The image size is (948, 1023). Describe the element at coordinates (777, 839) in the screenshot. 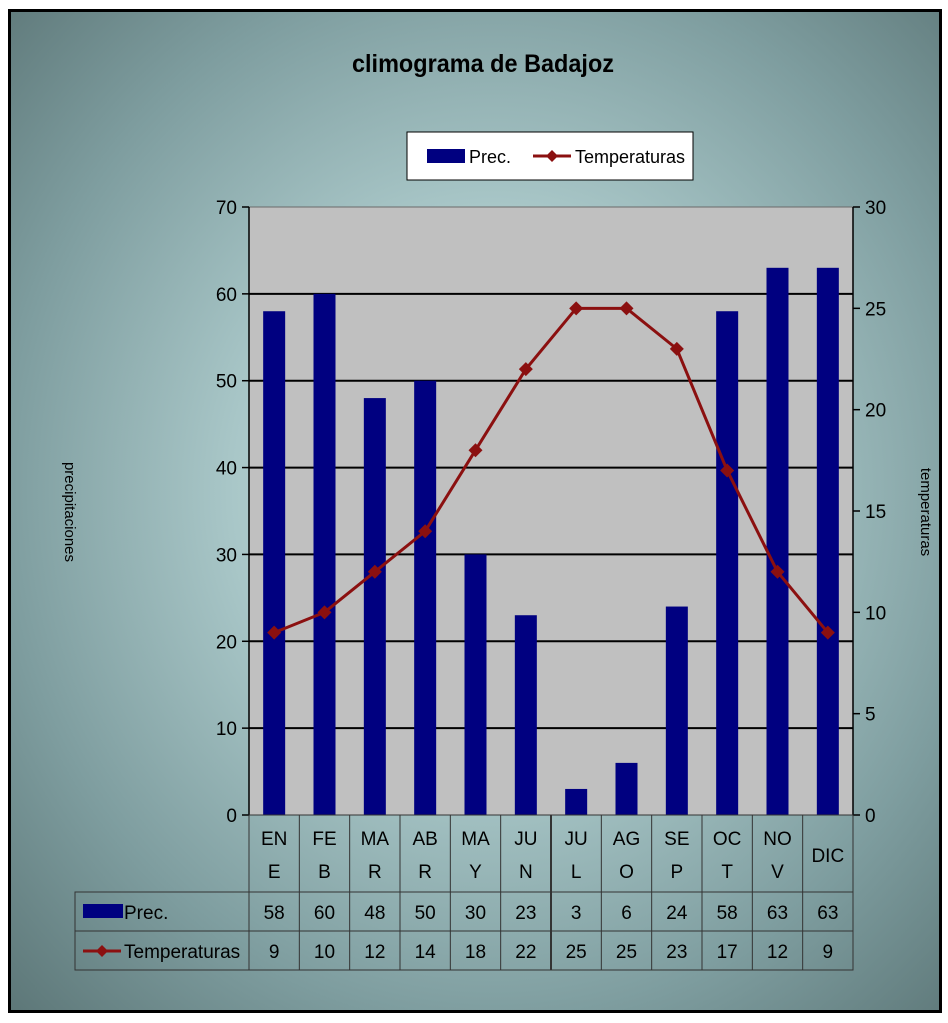

I see `month-label: NO` at that location.